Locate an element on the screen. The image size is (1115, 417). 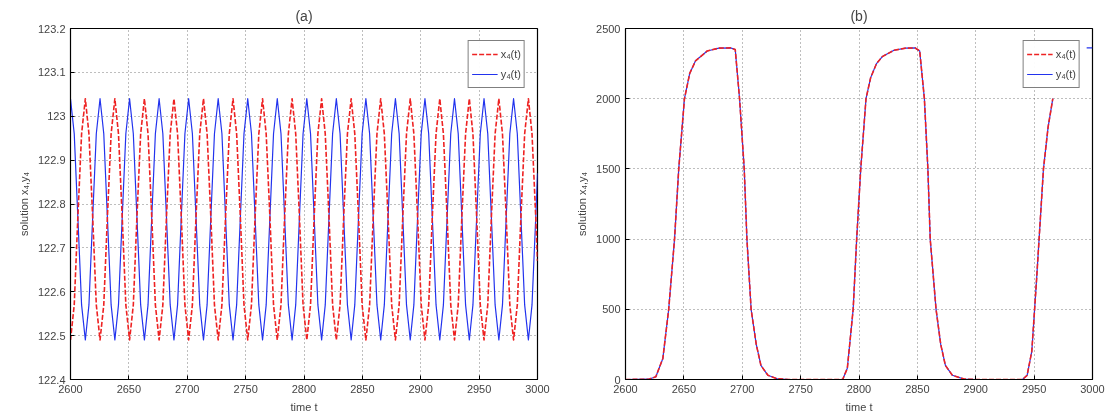
y-tick-label: 2500 is located at coordinates (608, 28).